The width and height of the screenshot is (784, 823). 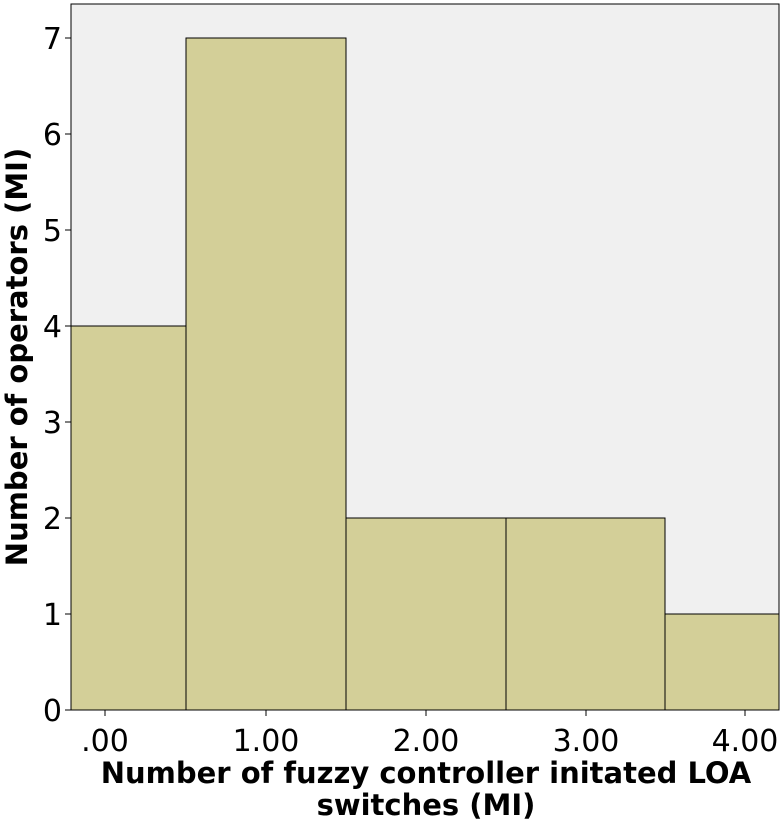 What do you see at coordinates (426, 805) in the screenshot?
I see `x-axis-title-line-2: switches (MI)` at bounding box center [426, 805].